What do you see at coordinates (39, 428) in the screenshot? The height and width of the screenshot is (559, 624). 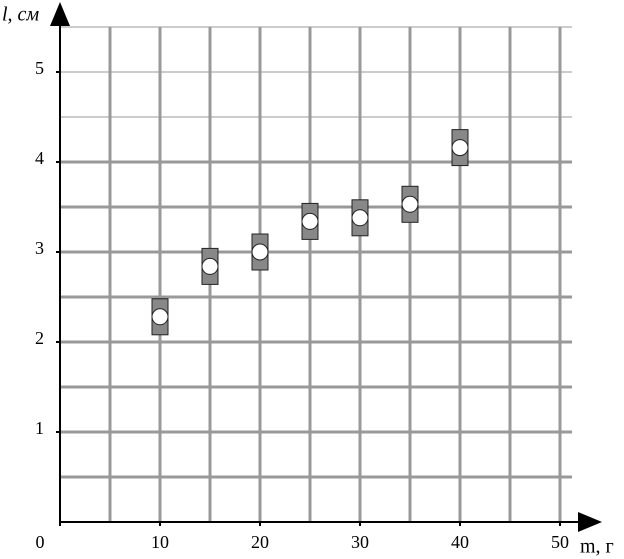 I see `y-tick-label: 1` at bounding box center [39, 428].